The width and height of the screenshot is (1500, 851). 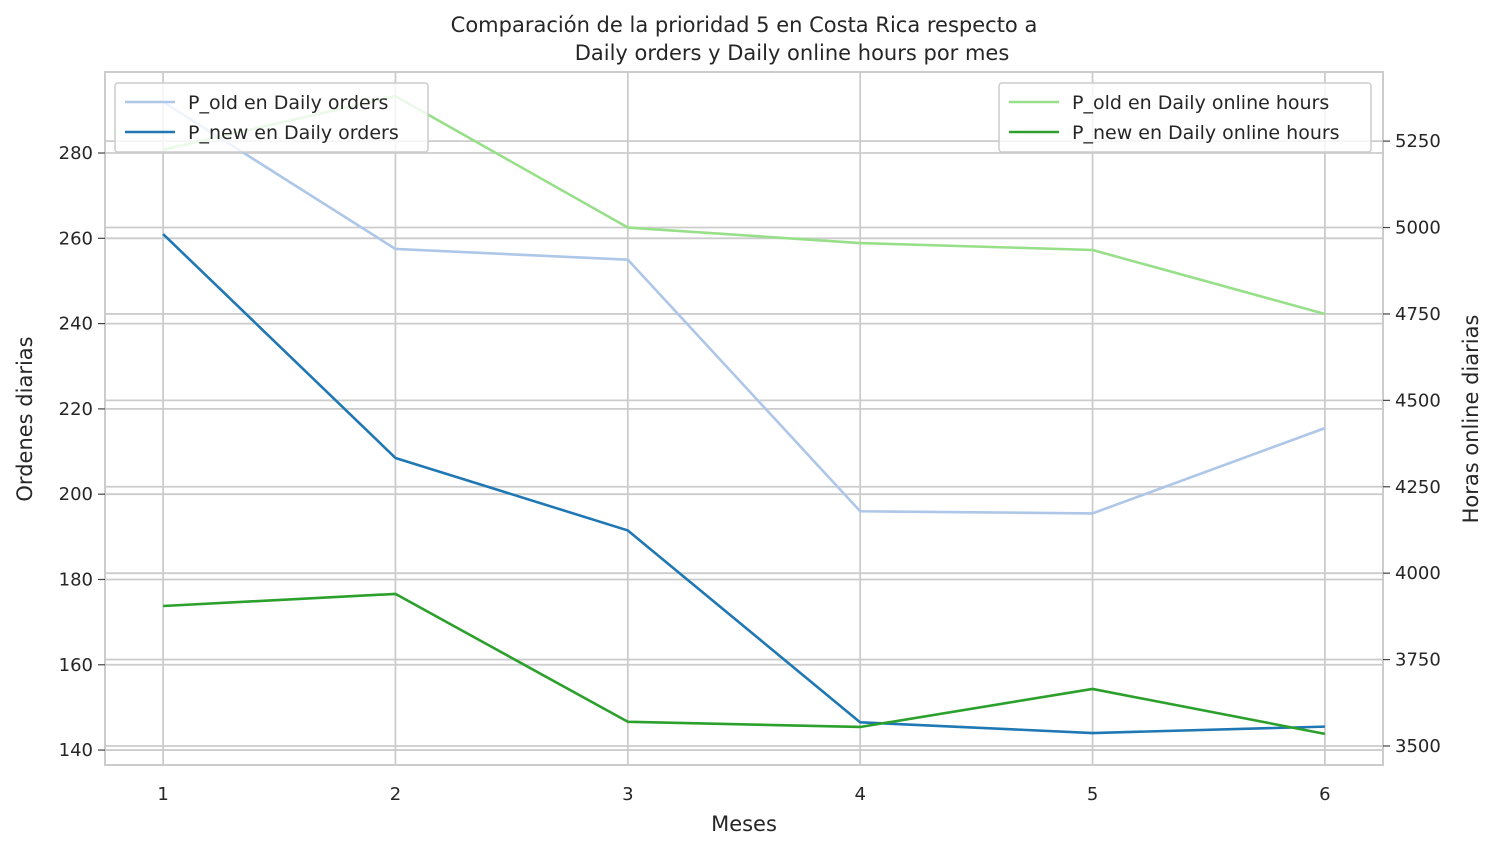 What do you see at coordinates (76, 238) in the screenshot?
I see `y-left-tick-label: 260` at bounding box center [76, 238].